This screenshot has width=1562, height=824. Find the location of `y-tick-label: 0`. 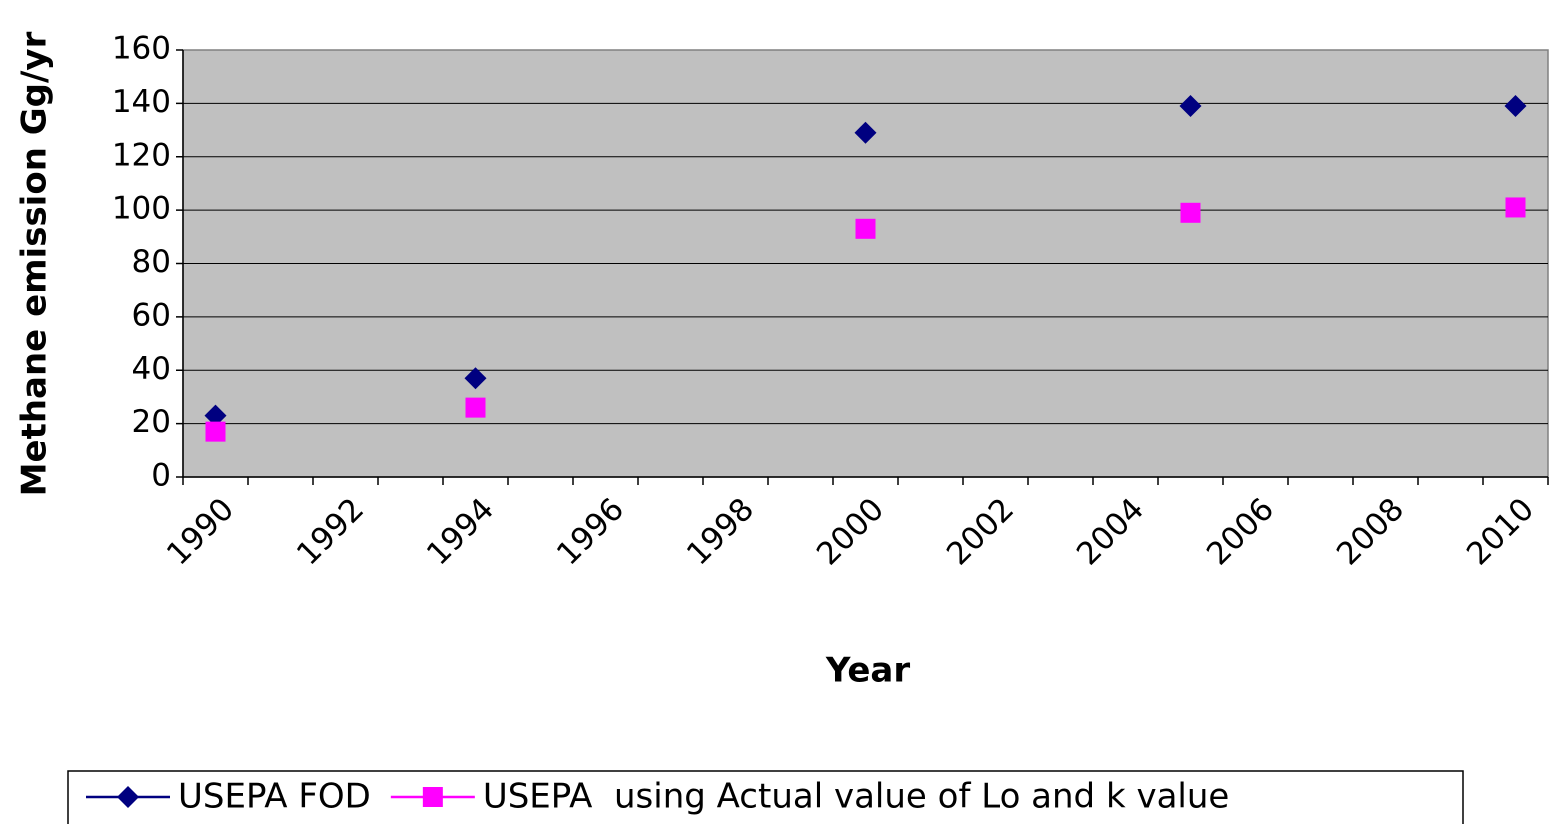

y-tick-label: 0 is located at coordinates (161, 476).